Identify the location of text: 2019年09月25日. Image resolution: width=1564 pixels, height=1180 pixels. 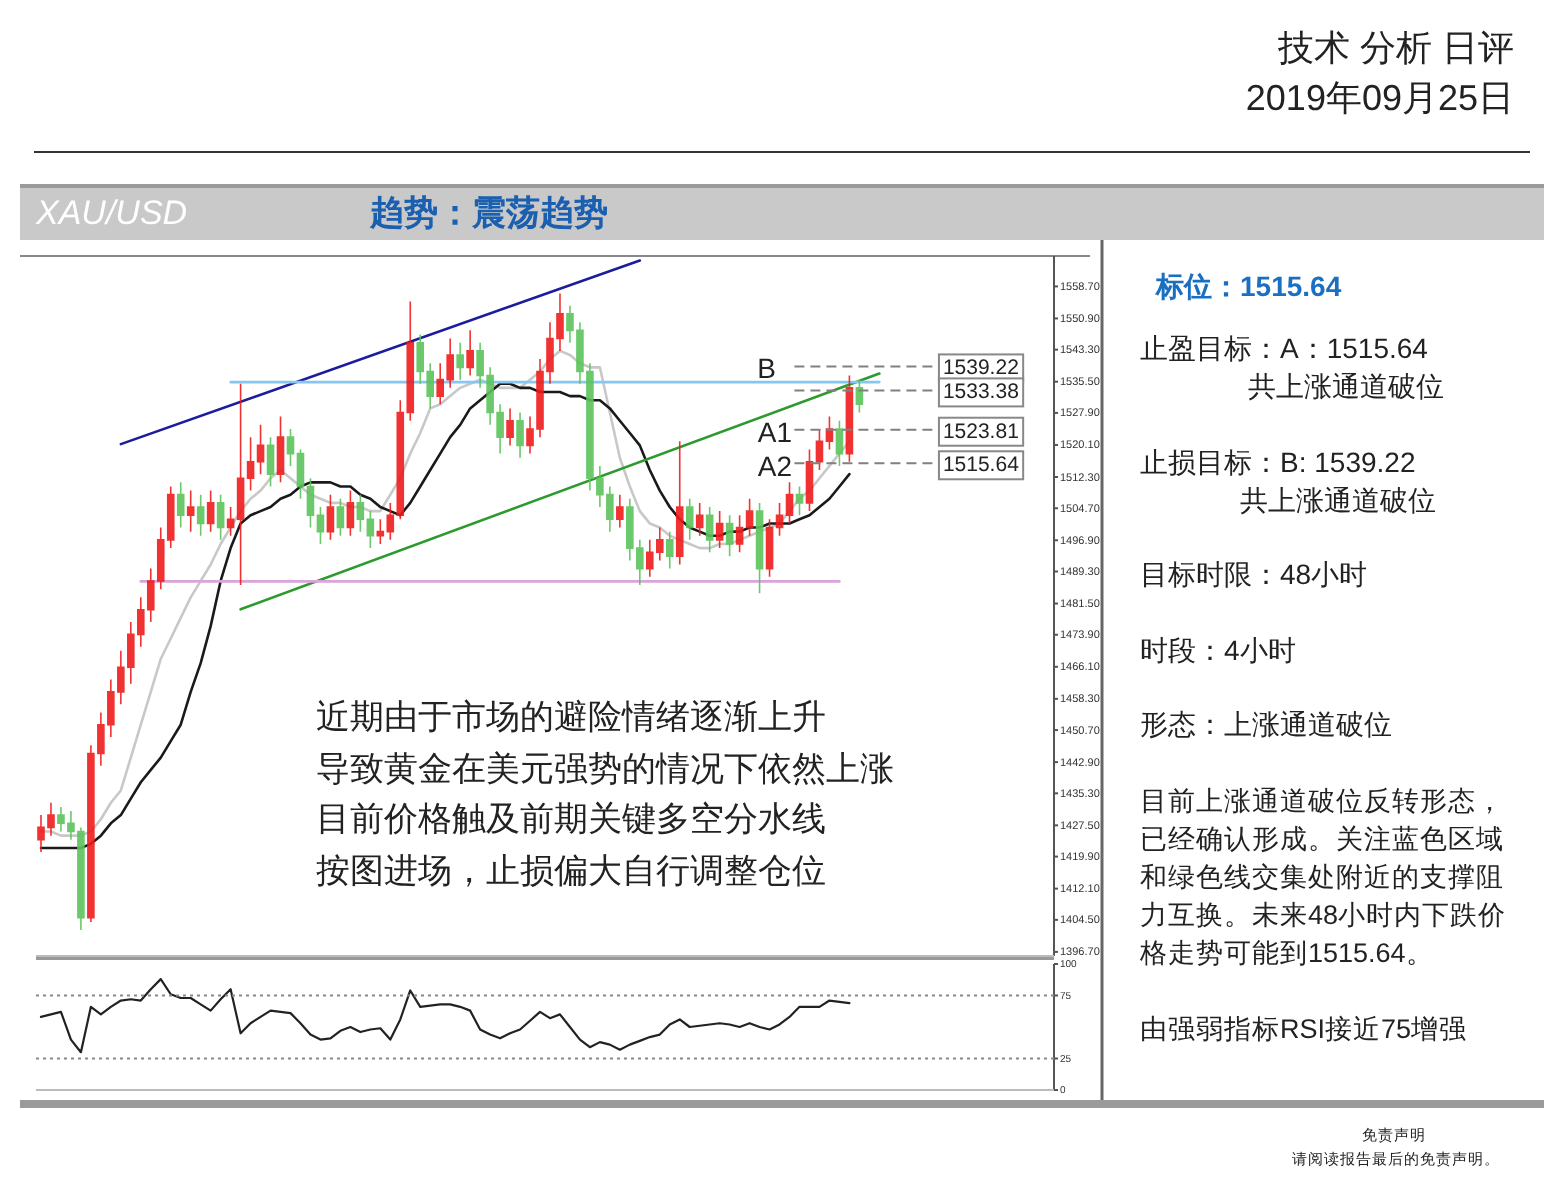
(1379, 98).